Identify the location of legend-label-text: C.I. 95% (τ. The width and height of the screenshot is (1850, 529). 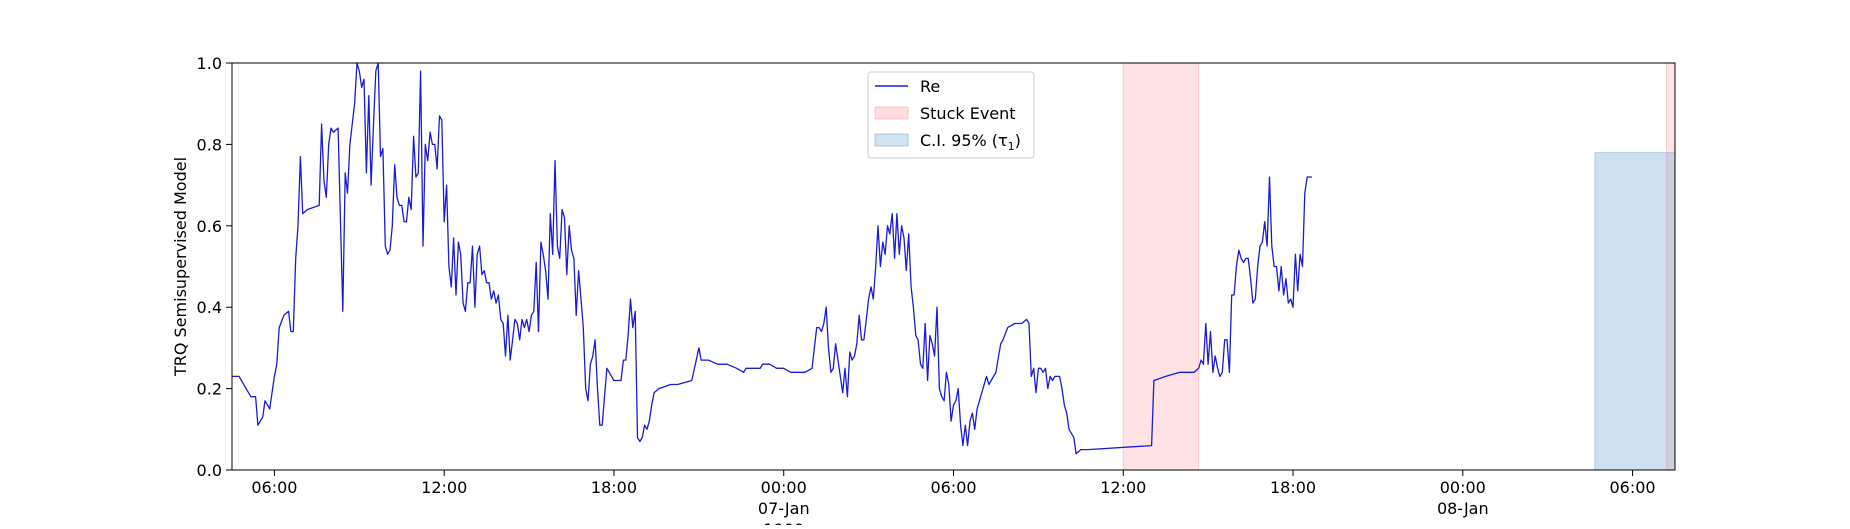
(964, 140).